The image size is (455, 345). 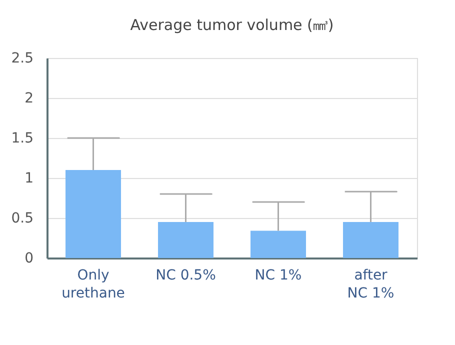 What do you see at coordinates (278, 276) in the screenshot?
I see `x-tick-label: NC 1%` at bounding box center [278, 276].